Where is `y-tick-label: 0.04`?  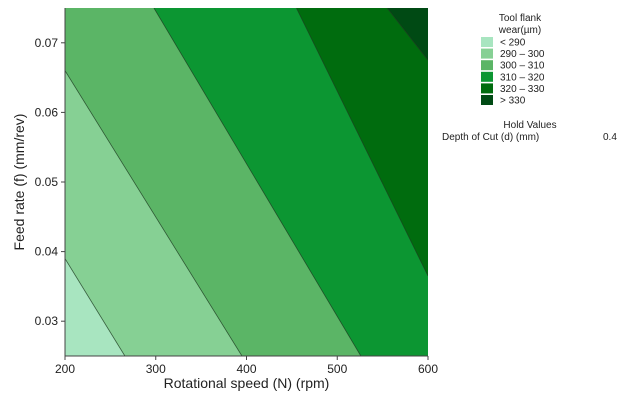
y-tick-label: 0.04 is located at coordinates (47, 252).